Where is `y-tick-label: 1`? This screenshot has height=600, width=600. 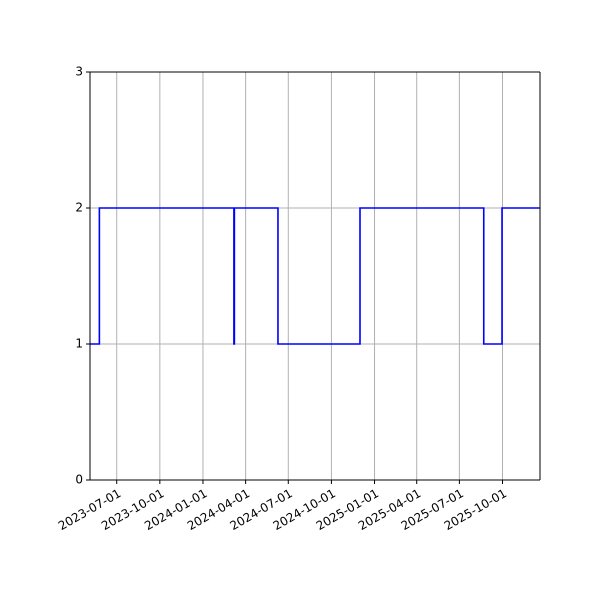 y-tick-label: 1 is located at coordinates (79, 344).